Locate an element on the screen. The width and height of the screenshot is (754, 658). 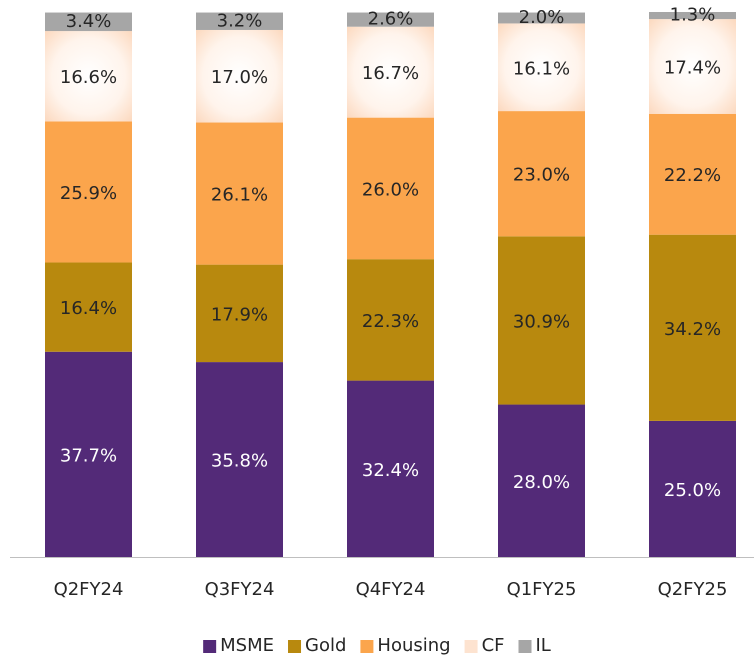
value-label: 16.4% is located at coordinates (88, 308).